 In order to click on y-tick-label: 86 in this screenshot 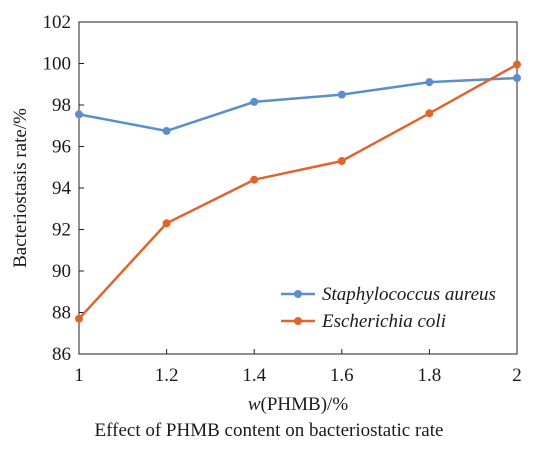, I will do `click(61, 354)`.